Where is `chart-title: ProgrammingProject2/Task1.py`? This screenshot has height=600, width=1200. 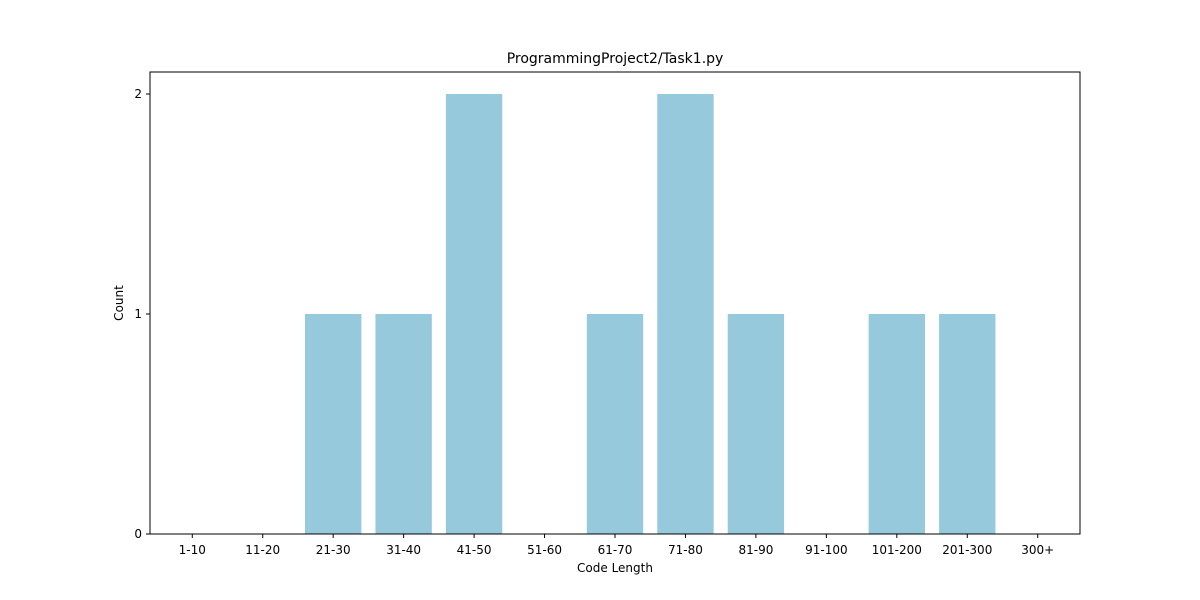 chart-title: ProgrammingProject2/Task1.py is located at coordinates (615, 59).